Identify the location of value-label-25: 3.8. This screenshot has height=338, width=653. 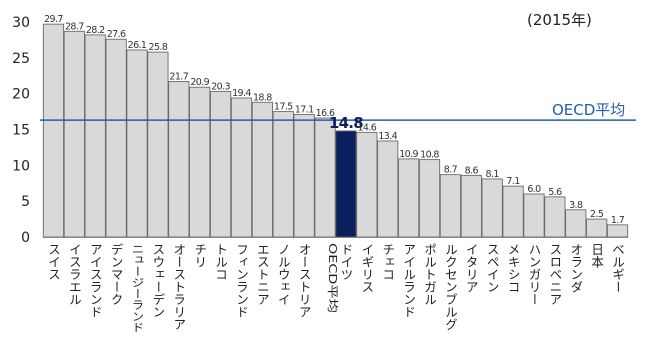
(576, 205).